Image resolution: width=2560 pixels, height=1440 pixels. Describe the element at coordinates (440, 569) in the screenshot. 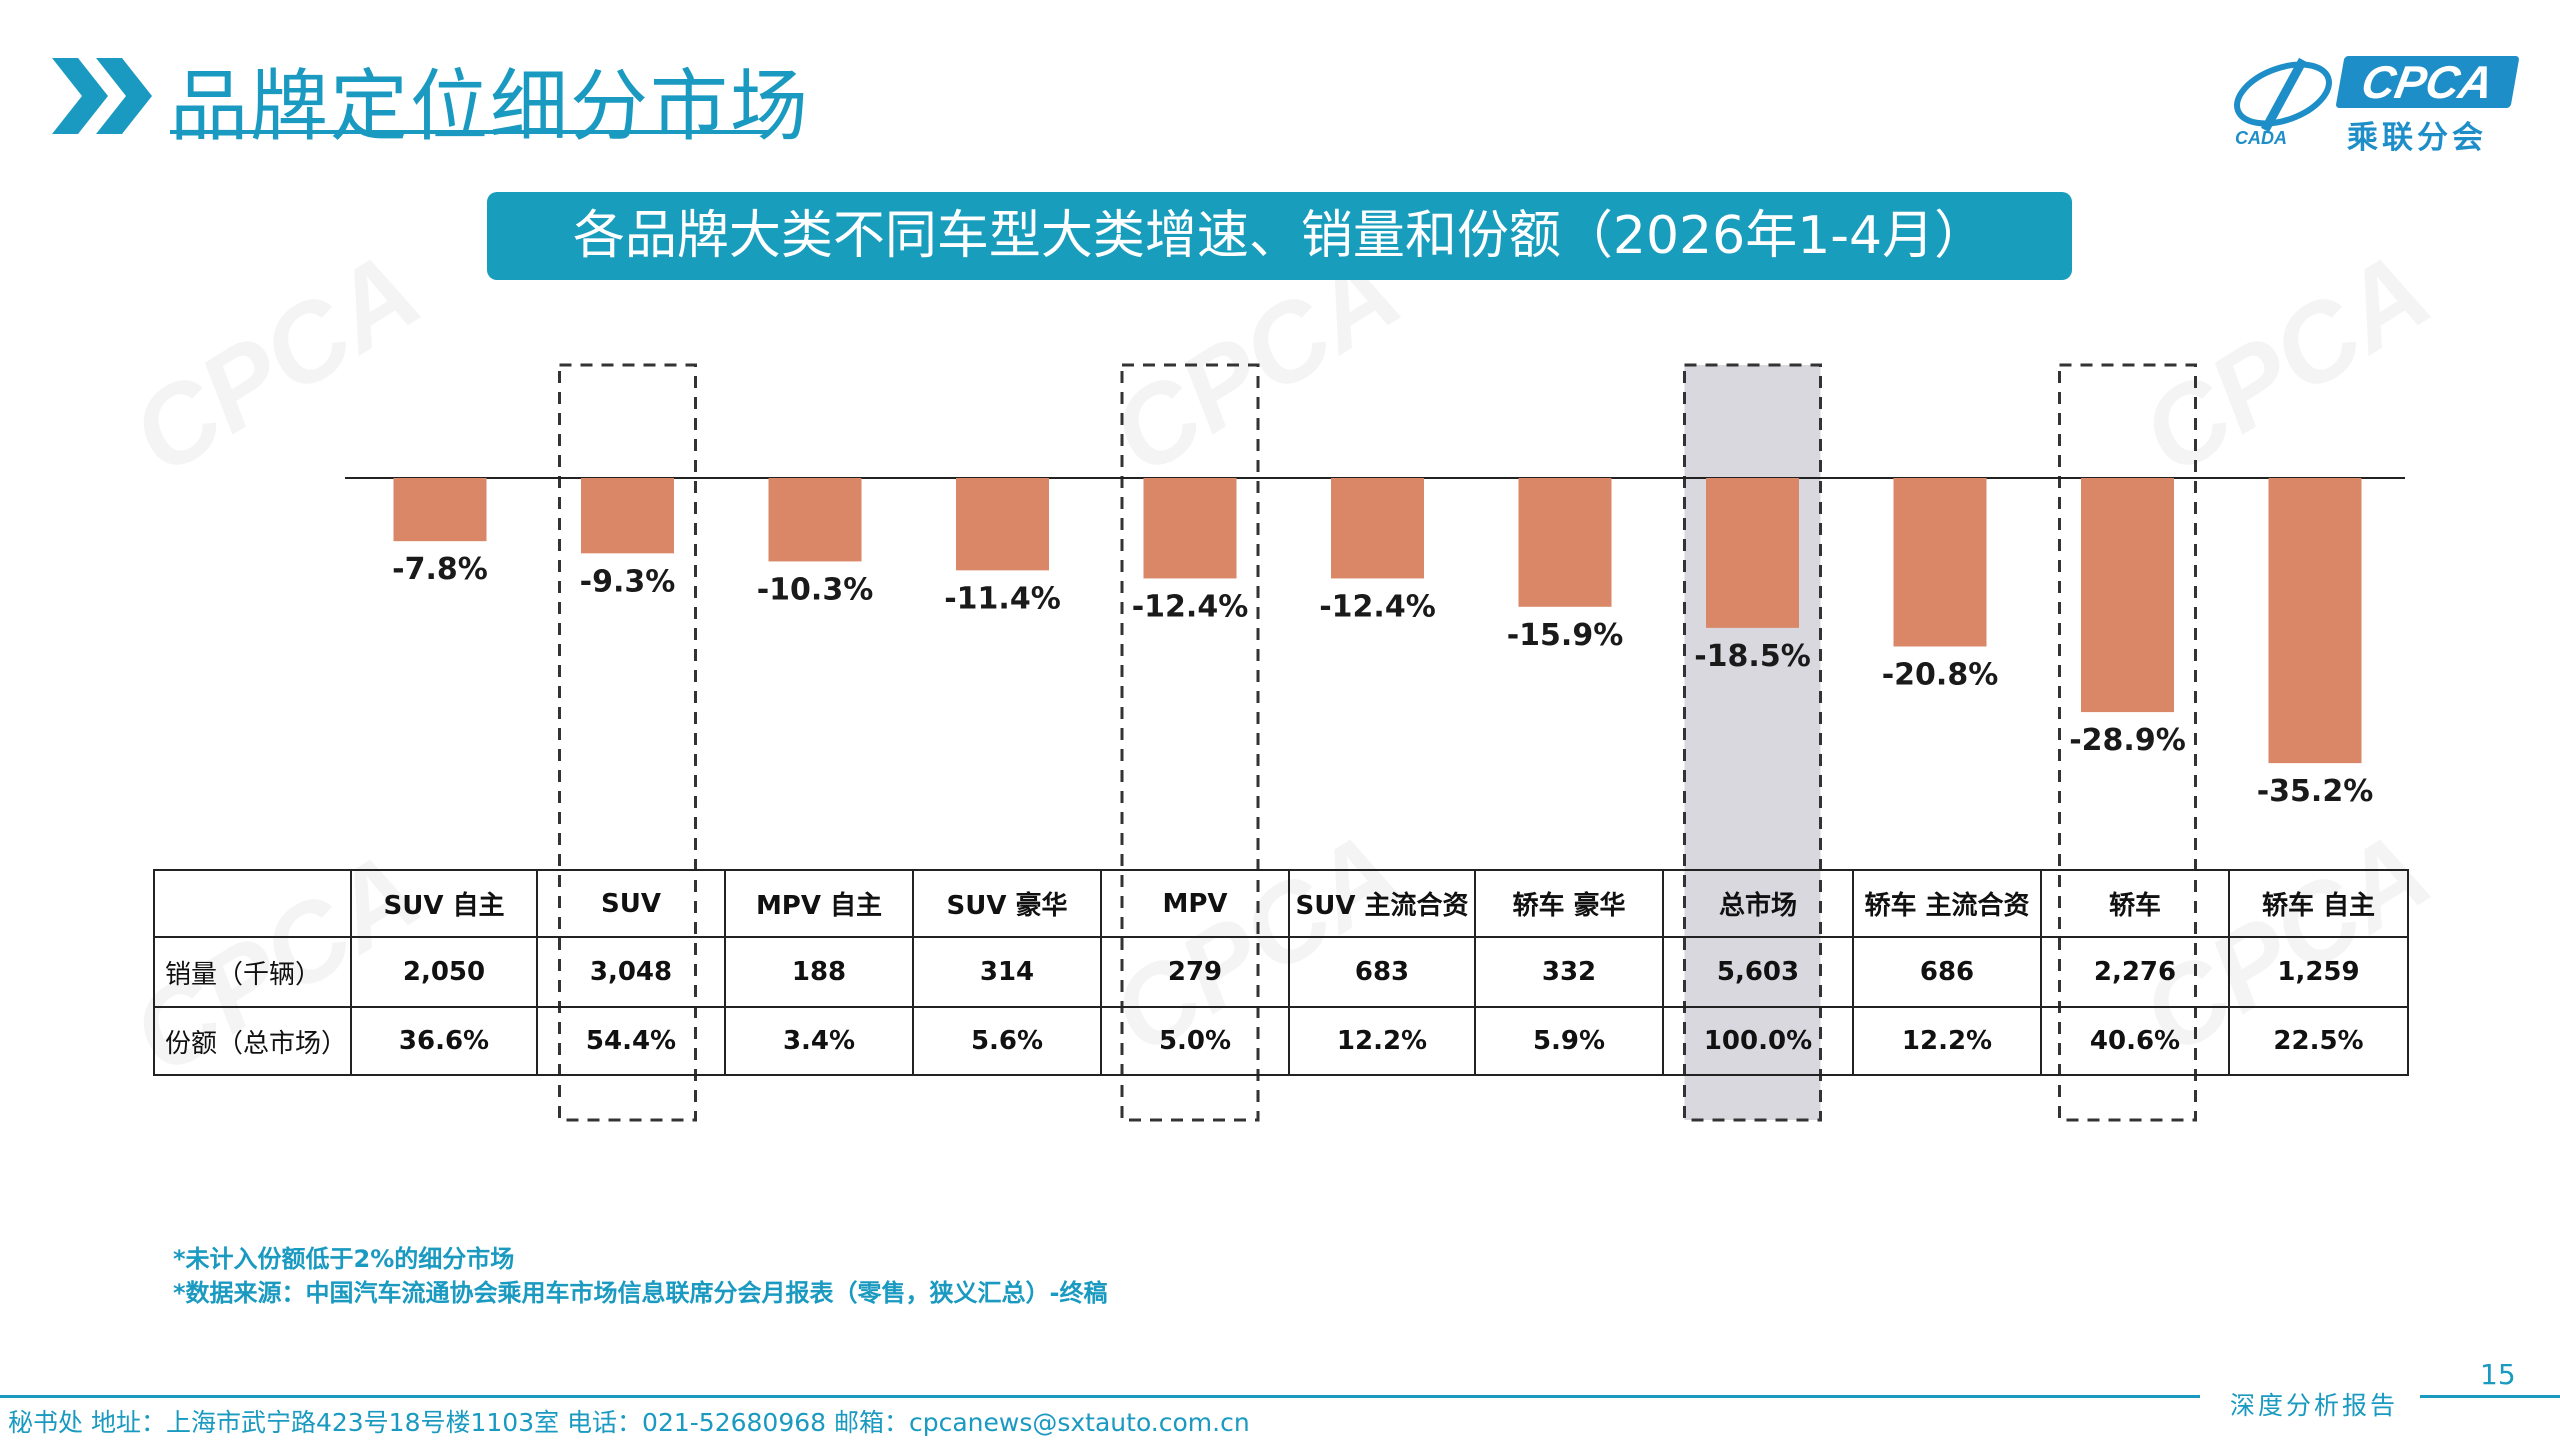

I see `data-label: -7.8%` at that location.